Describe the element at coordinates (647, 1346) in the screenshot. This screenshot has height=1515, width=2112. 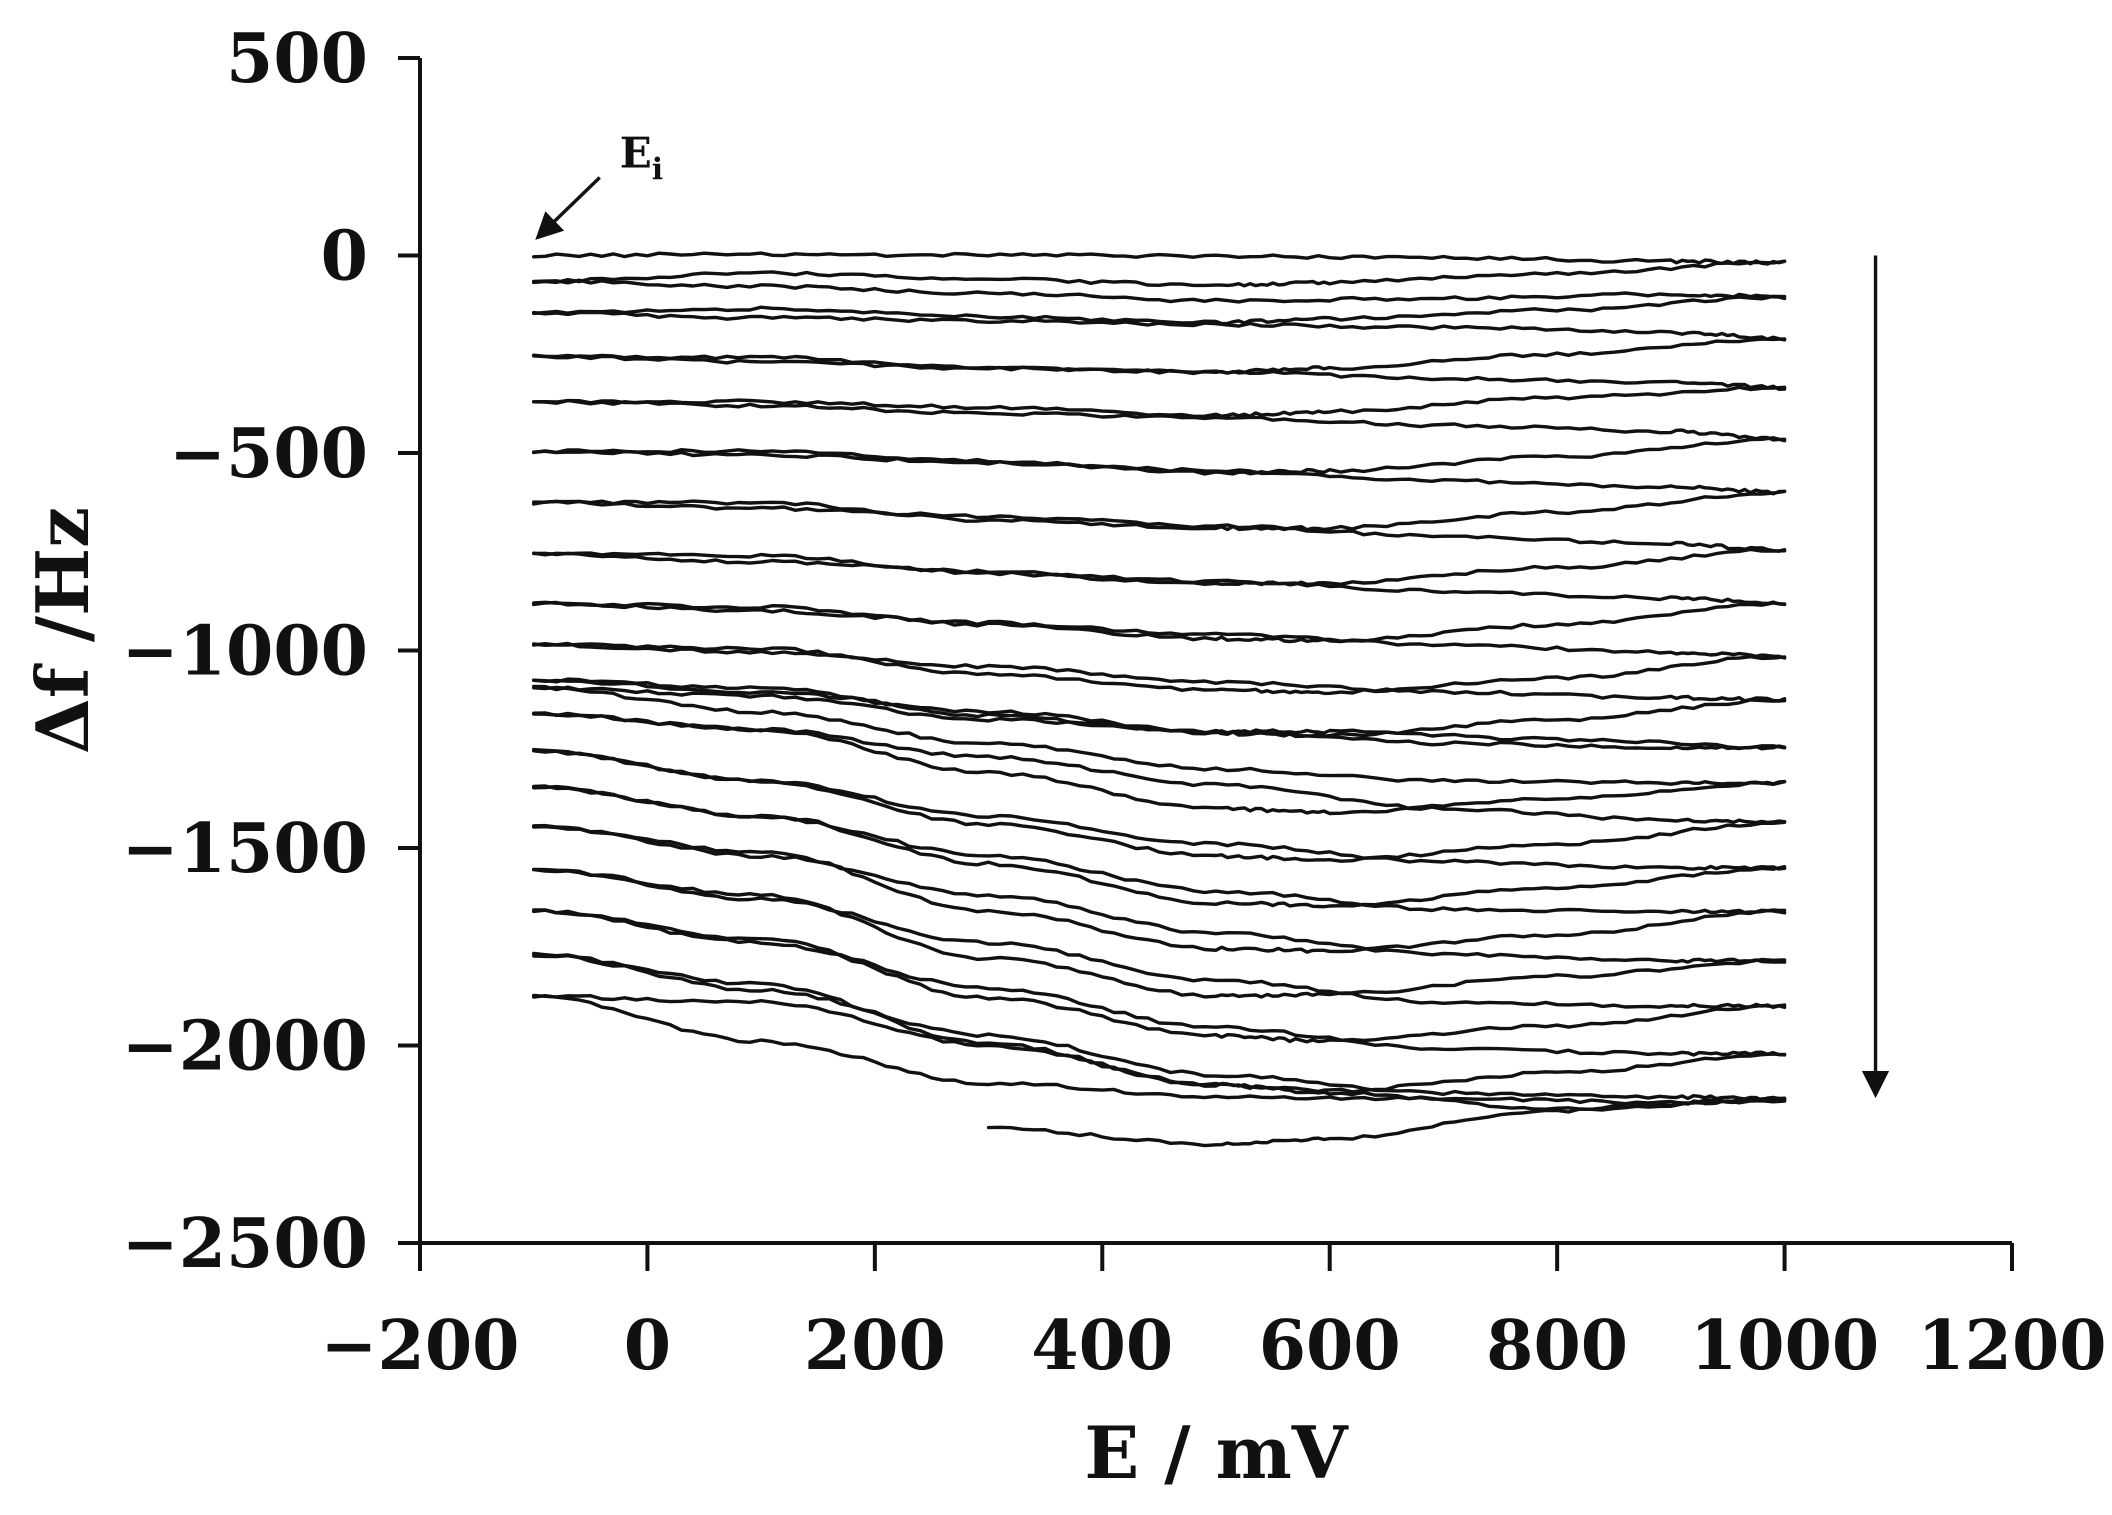
I see `x-tick-label: 0` at that location.